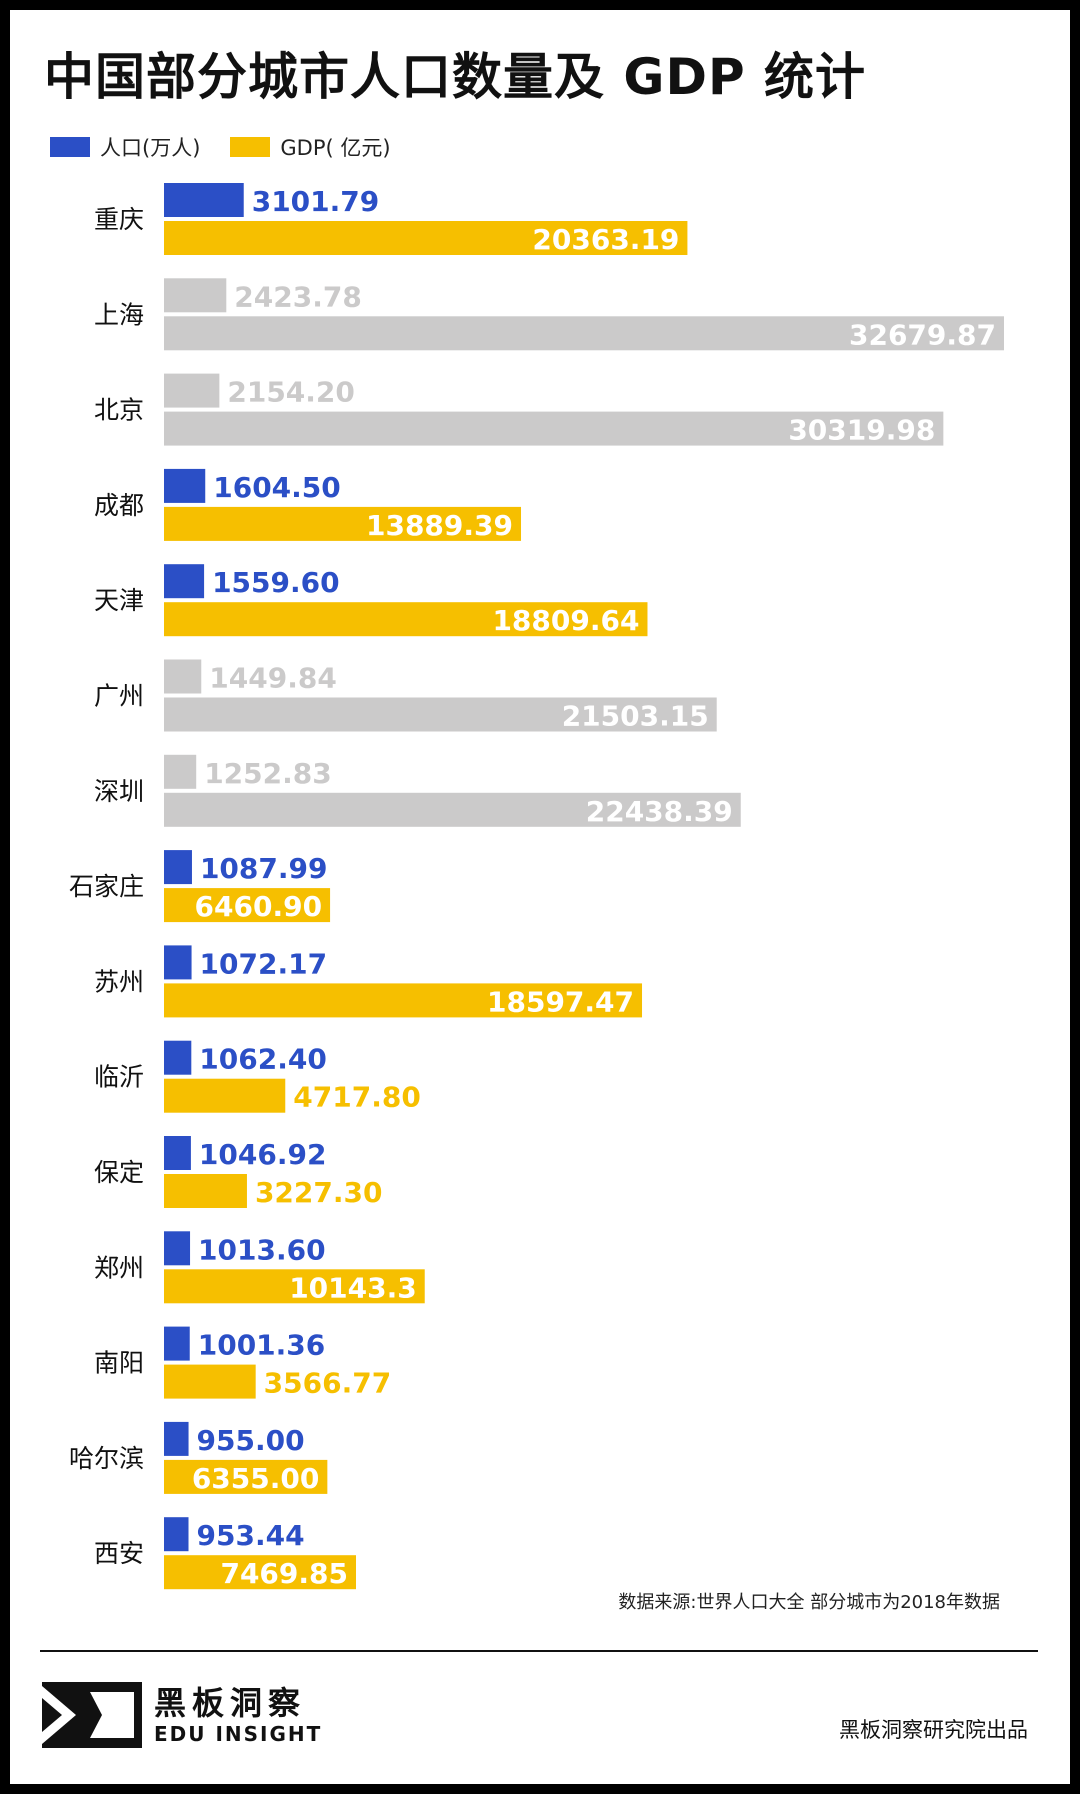 Image resolution: width=1080 pixels, height=1794 pixels. What do you see at coordinates (119, 696) in the screenshot?
I see `category-label: 广州` at bounding box center [119, 696].